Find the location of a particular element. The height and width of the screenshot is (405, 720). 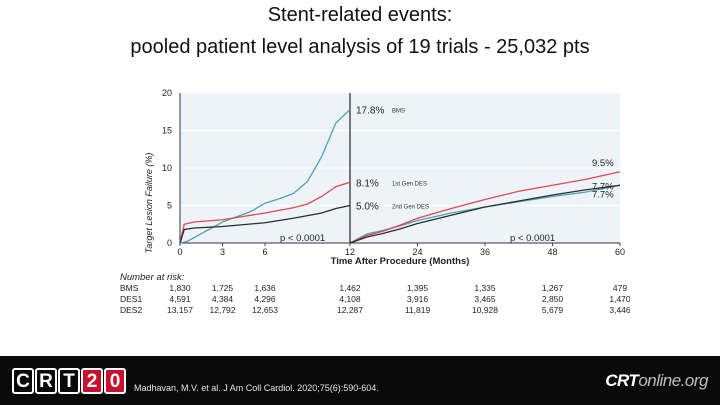

y-tick-label: 10 is located at coordinates (167, 168).